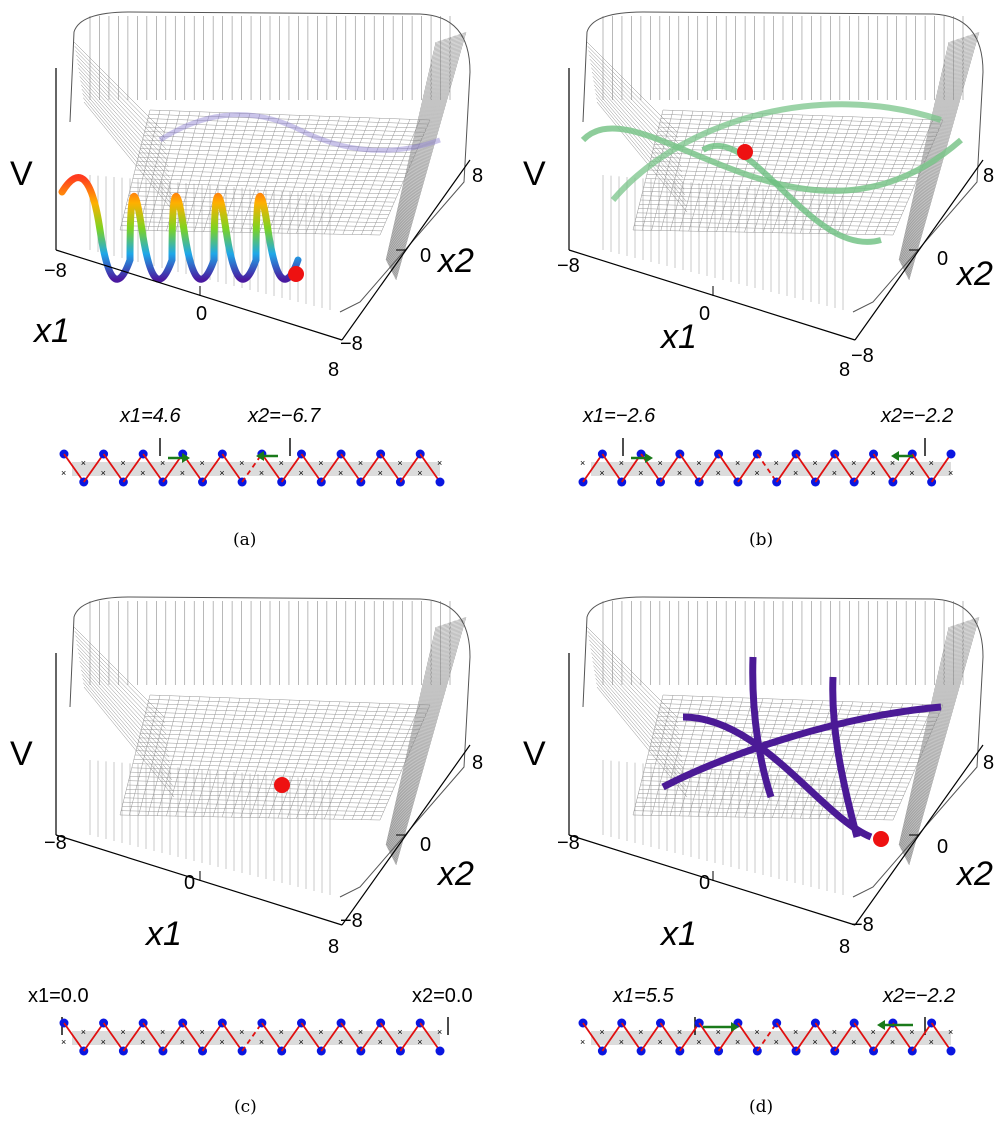  I want to click on annotation-x2: x2=−2.2, so click(918, 996).